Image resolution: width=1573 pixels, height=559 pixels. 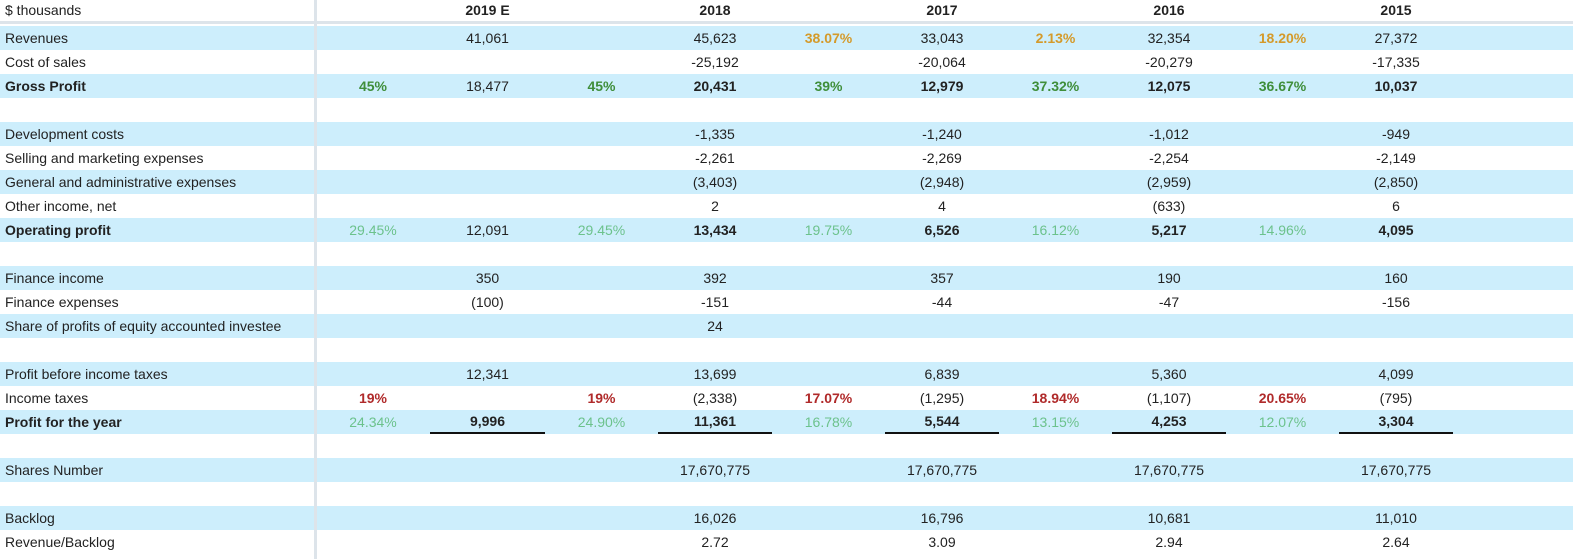 I want to click on revenue-backlog-2017: 3.09, so click(x=942, y=542).